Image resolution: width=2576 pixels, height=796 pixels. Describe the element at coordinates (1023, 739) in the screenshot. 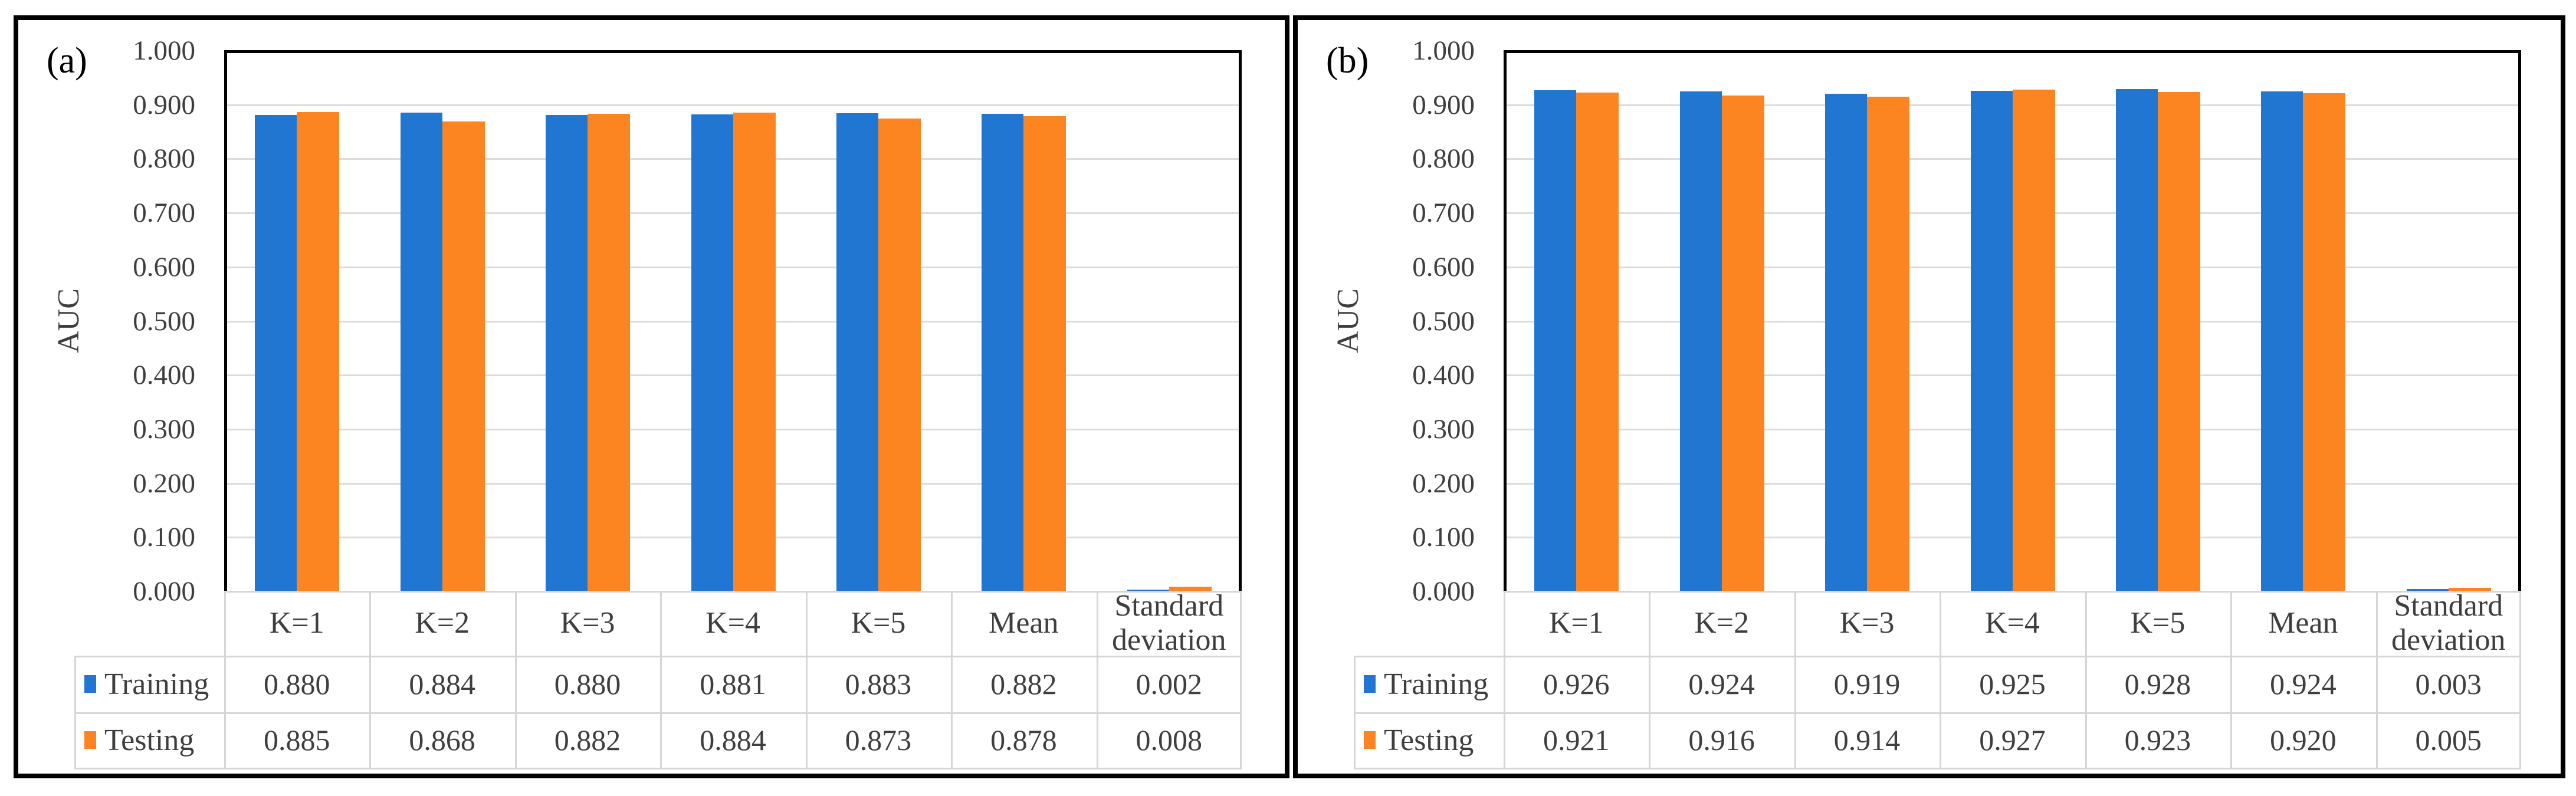

I see `value-cell: 0.878` at that location.